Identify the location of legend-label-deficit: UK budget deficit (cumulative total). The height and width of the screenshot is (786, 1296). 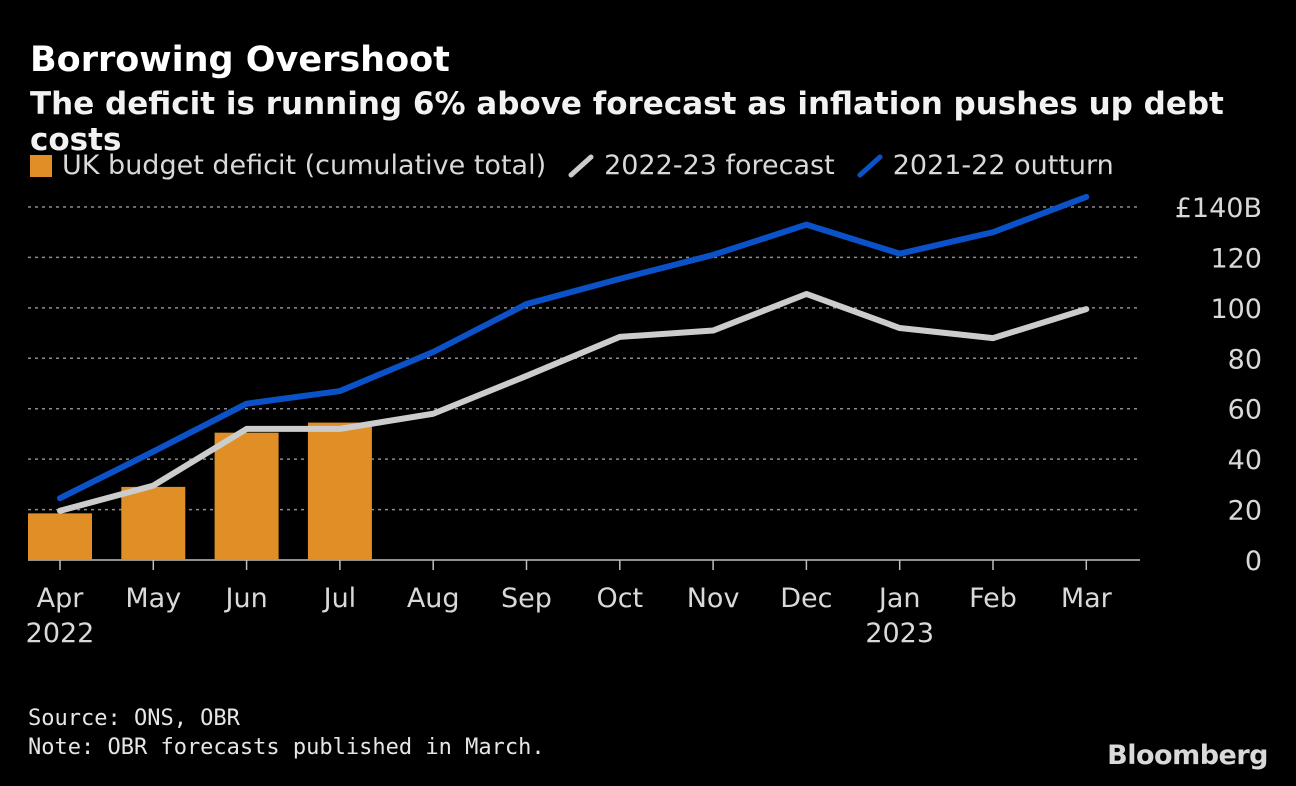
(304, 165).